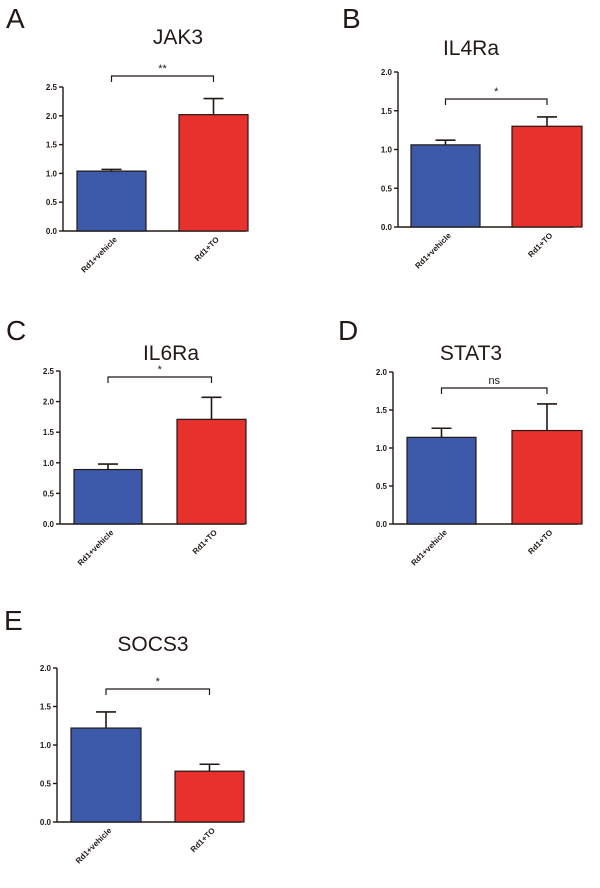 The width and height of the screenshot is (600, 888). Describe the element at coordinates (158, 691) in the screenshot. I see `panel-e-significance-bracket` at that location.